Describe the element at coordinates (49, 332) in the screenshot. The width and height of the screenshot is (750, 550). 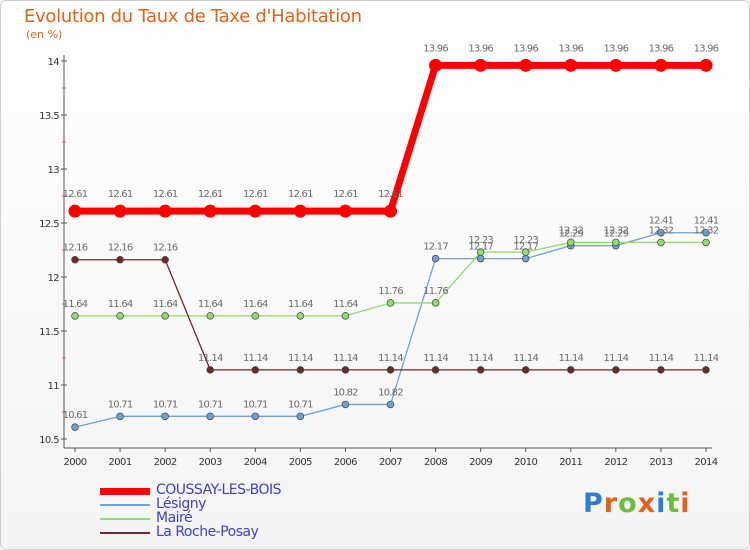
I see `y-tick-label: 11.5` at that location.